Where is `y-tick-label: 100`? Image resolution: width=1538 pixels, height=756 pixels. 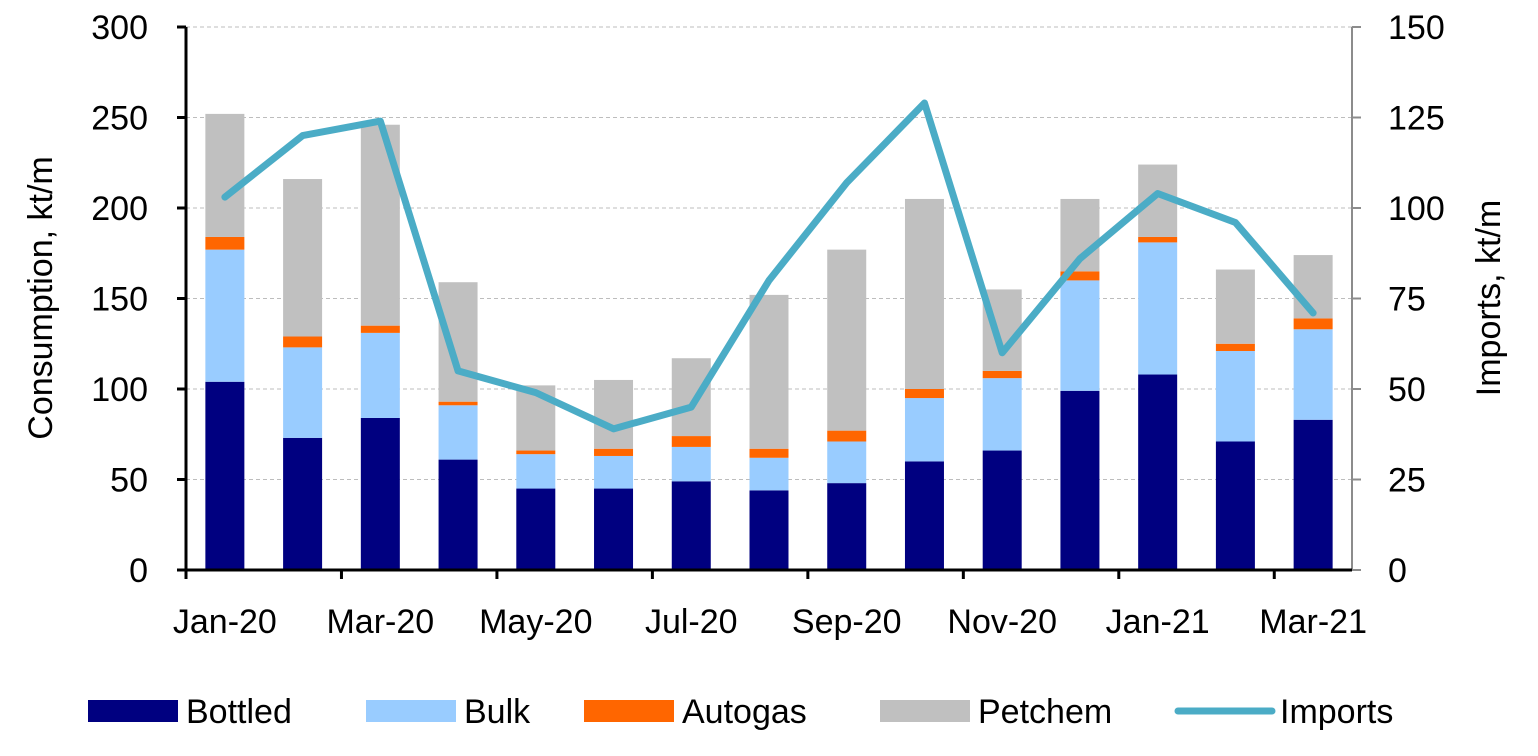 y-tick-label: 100 is located at coordinates (119, 390).